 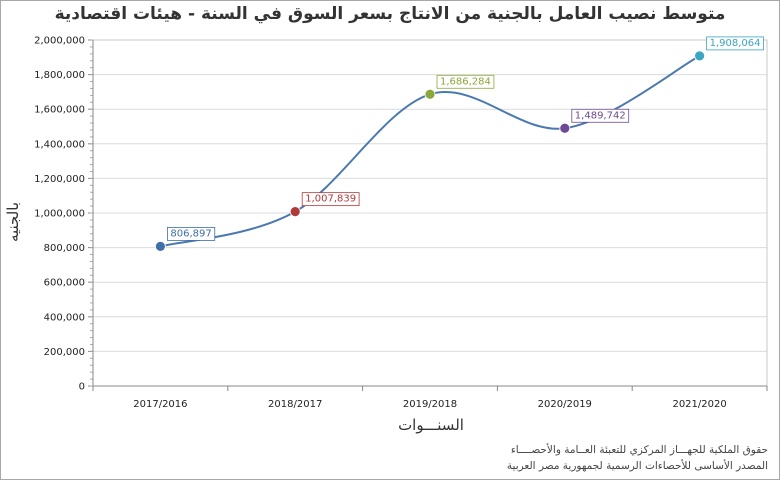 I want to click on y-tick-label: 200,000, so click(x=64, y=352).